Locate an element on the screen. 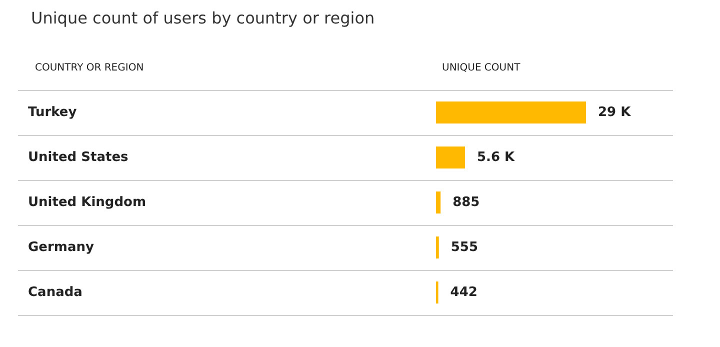 Image resolution: width=720 pixels, height=347 pixels. x-axis-title: UNIQUE COUNT is located at coordinates (482, 68).